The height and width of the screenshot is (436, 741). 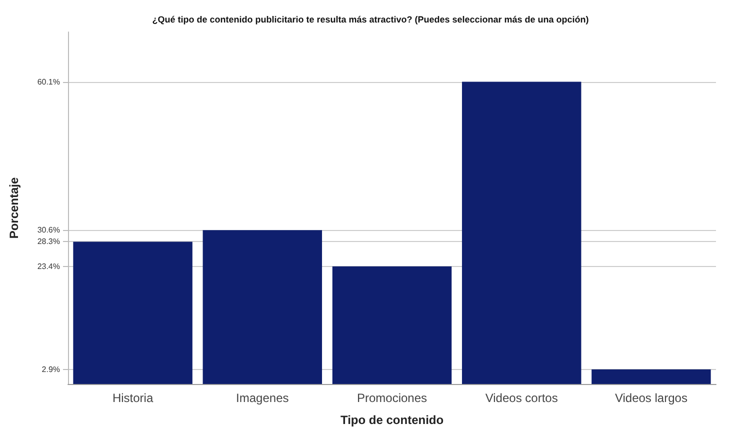 What do you see at coordinates (370, 19) in the screenshot?
I see `chart-title: ¿Qué tipo de contenido publicitario te resulta más atractivo? (Puedes seleccionar más de una opción)` at bounding box center [370, 19].